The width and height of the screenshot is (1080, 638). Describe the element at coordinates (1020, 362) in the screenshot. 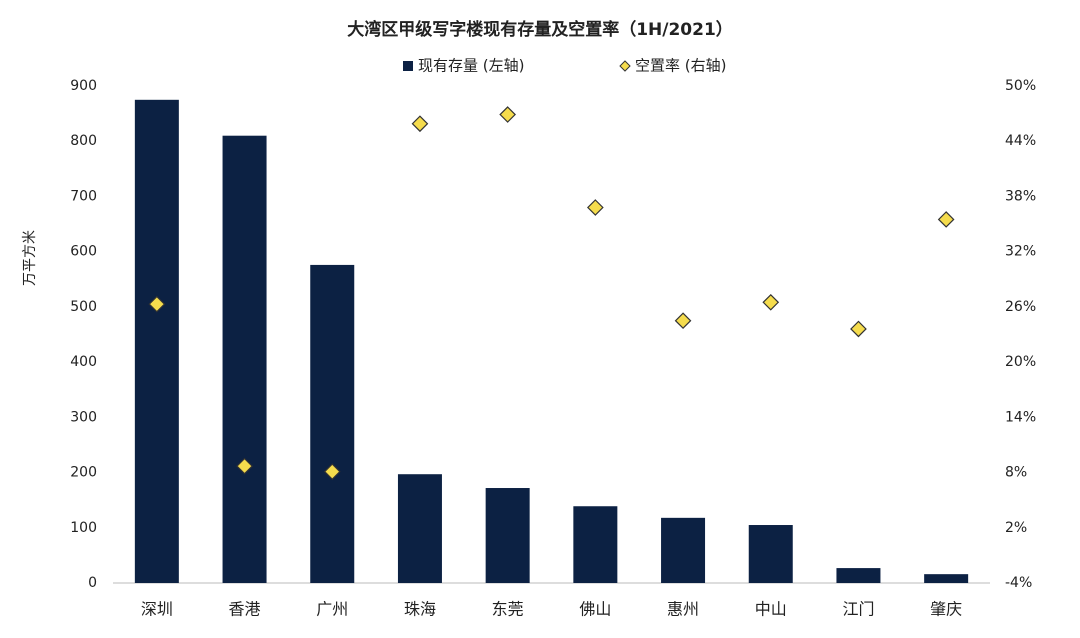

I see `y2-tick-label: 20%` at that location.